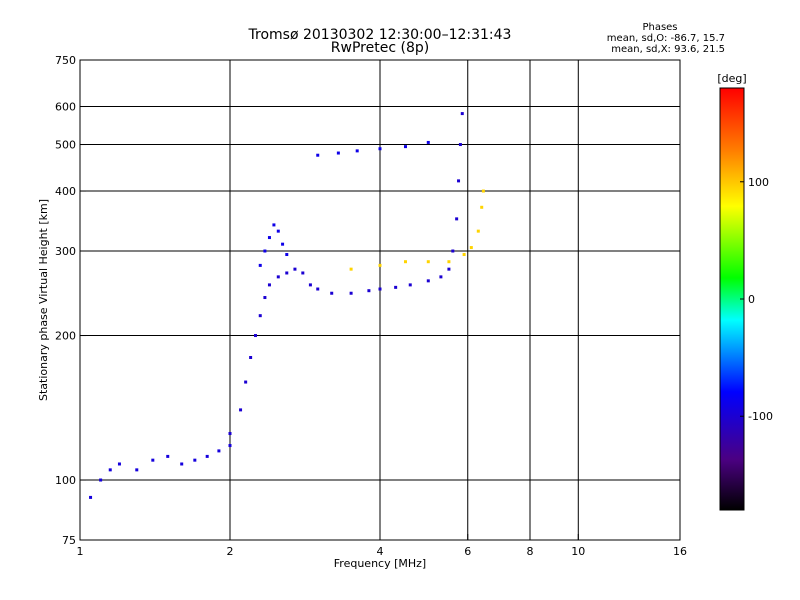 Image resolution: width=800 pixels, height=600 pixels. Describe the element at coordinates (751, 299) in the screenshot. I see `colorbar-tick-label-1: 0` at that location.